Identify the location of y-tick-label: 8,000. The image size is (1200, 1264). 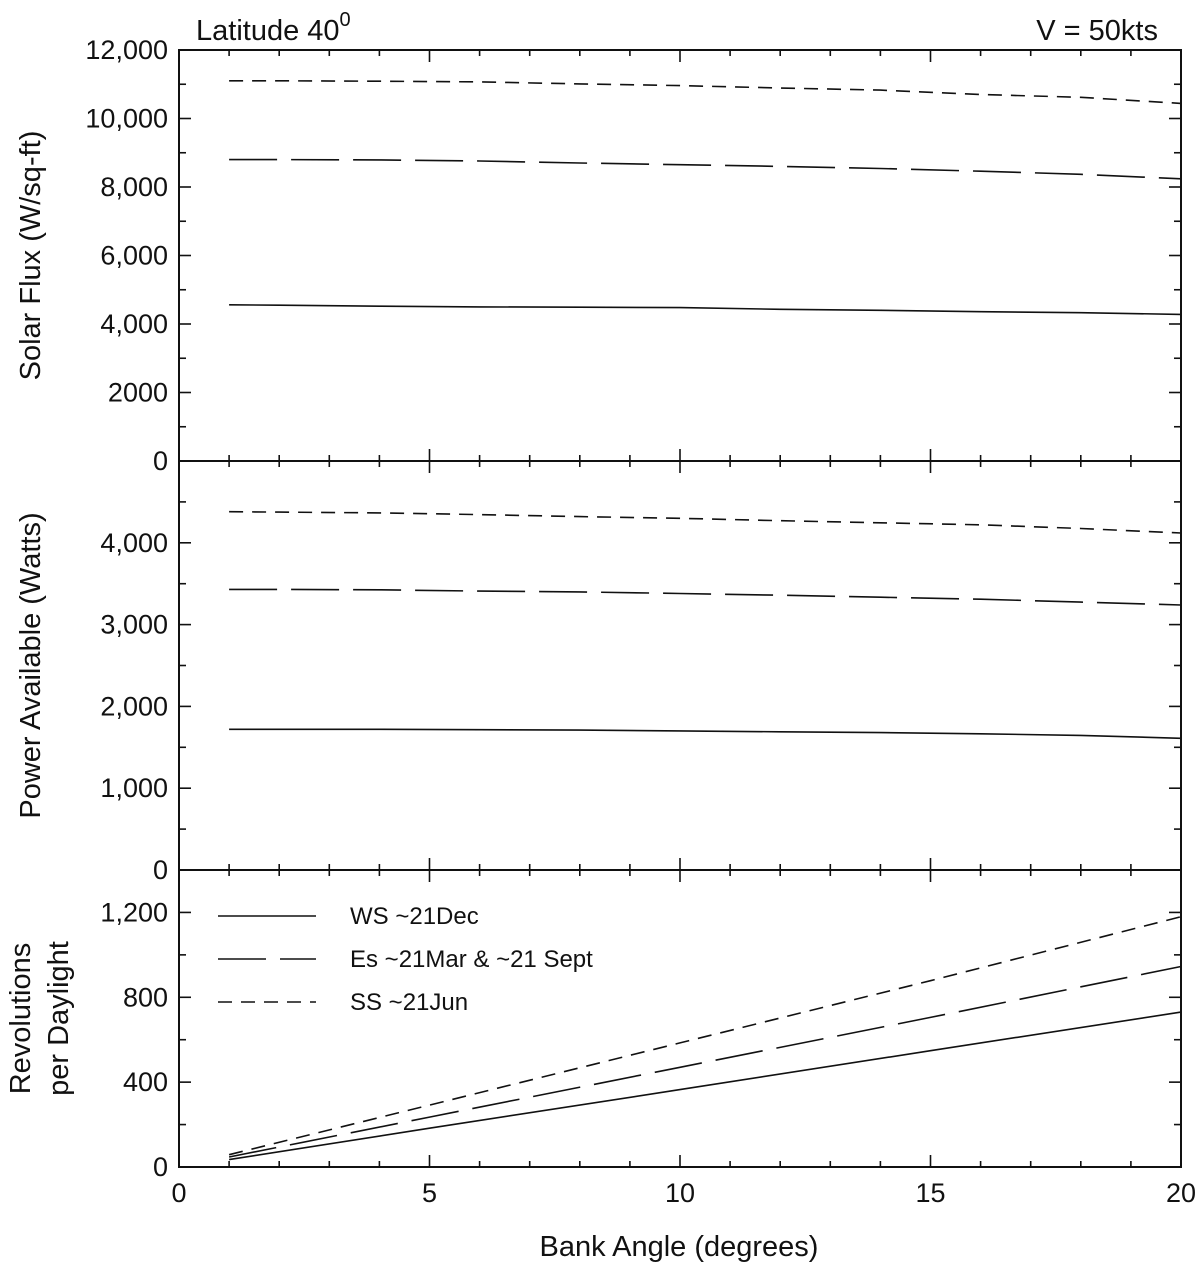
(134, 187).